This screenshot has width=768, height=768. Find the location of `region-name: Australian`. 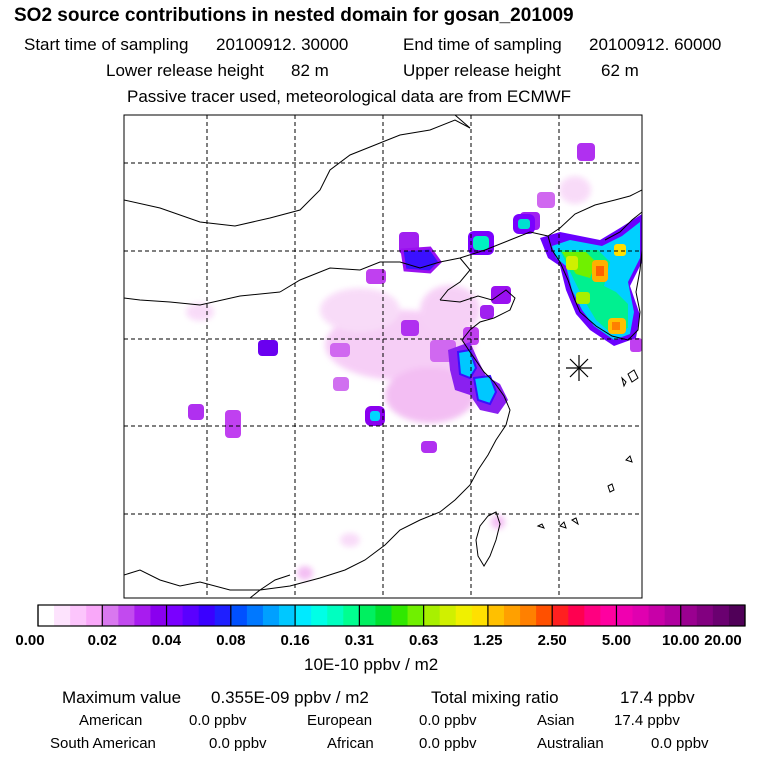

region-name: Australian is located at coordinates (570, 743).